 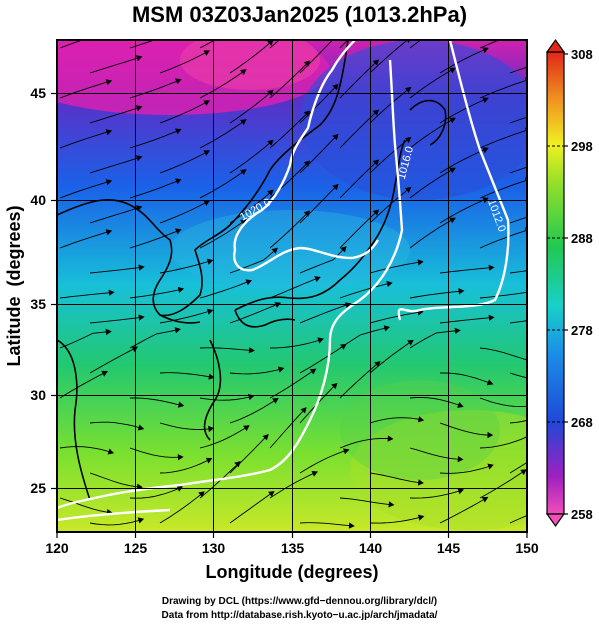 What do you see at coordinates (582, 422) in the screenshot?
I see `colorbar-tick-label: 268` at bounding box center [582, 422].